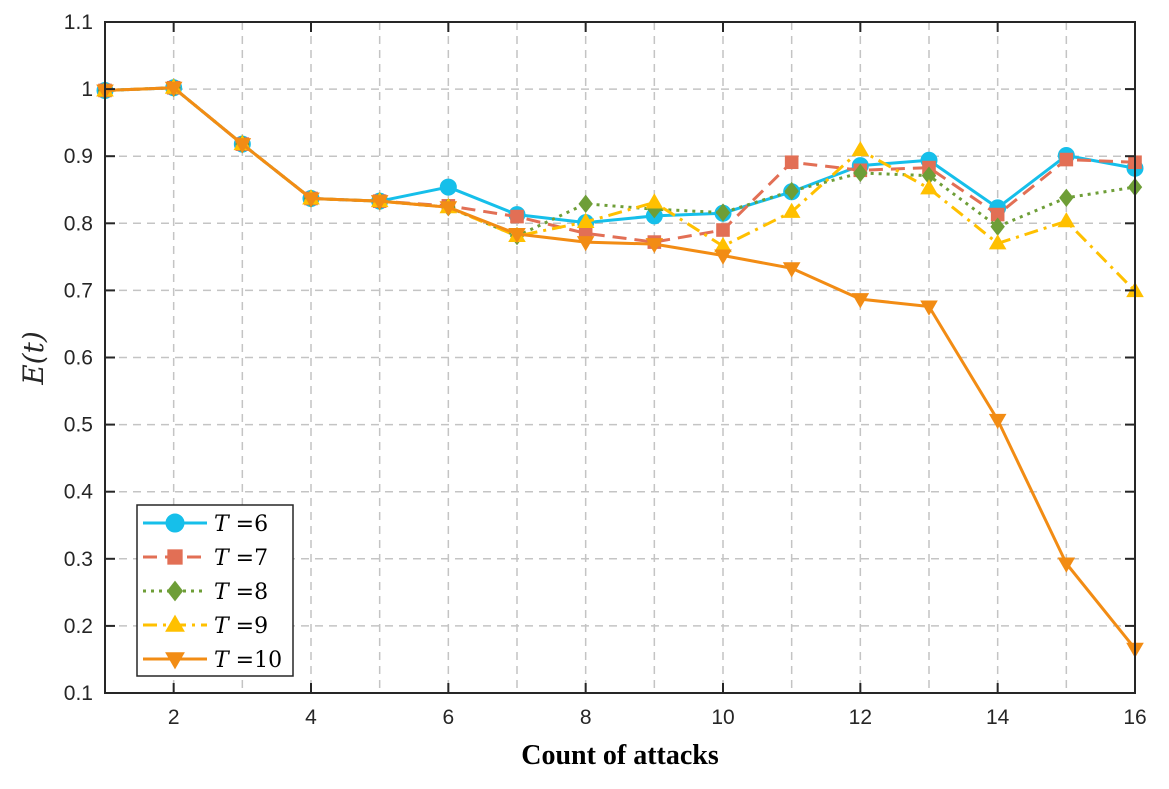 This screenshot has height=789, width=1169. What do you see at coordinates (620, 755) in the screenshot?
I see `x-axis-label: Count of attacks` at bounding box center [620, 755].